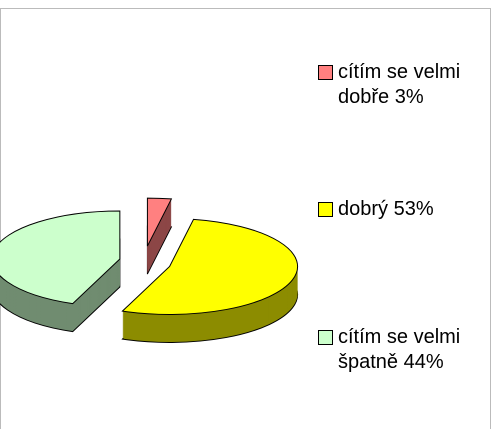  Describe the element at coordinates (399, 349) in the screenshot. I see `legend-label: cítím se velmi špatně` at that location.